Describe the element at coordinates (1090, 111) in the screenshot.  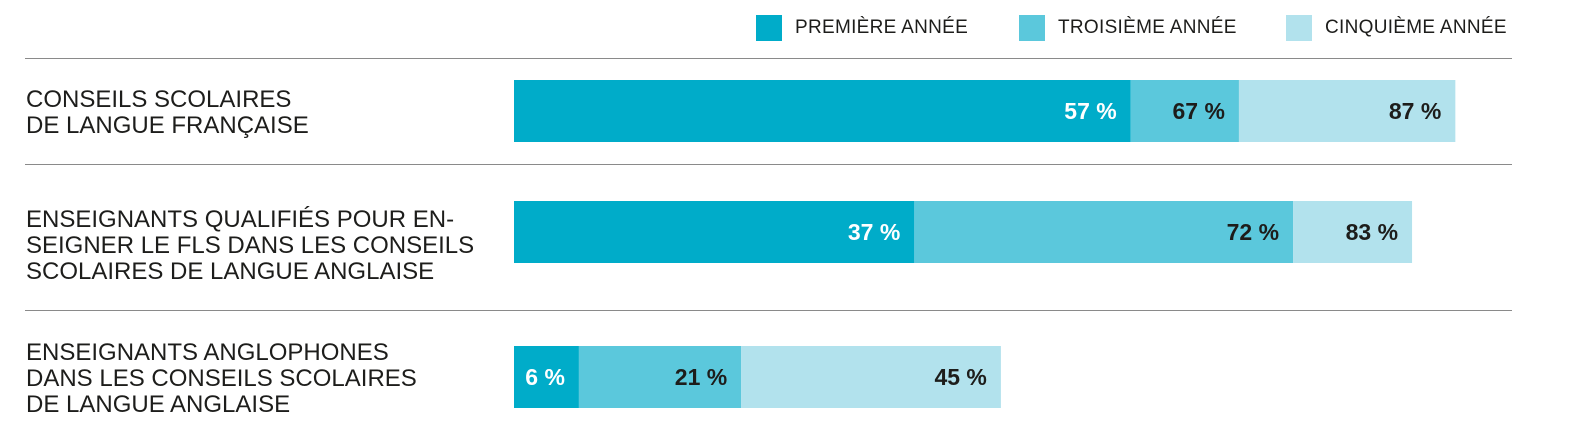
I see `bar-value-premiere-row-1: 57 %` at that location.